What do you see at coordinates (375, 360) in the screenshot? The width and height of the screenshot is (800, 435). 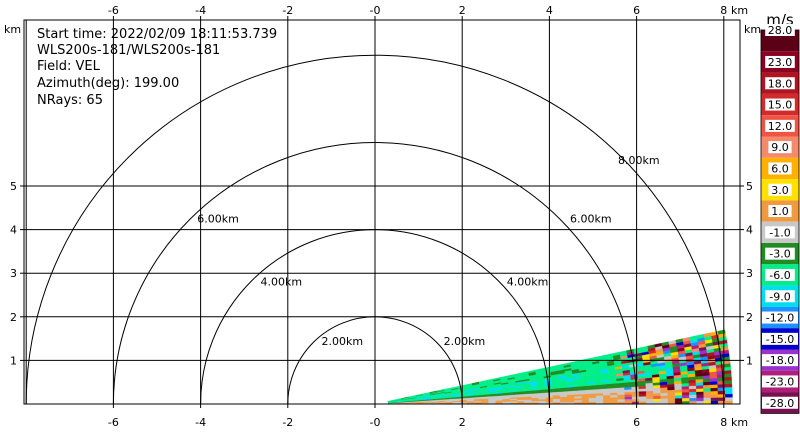 I see `range-ring` at bounding box center [375, 360].